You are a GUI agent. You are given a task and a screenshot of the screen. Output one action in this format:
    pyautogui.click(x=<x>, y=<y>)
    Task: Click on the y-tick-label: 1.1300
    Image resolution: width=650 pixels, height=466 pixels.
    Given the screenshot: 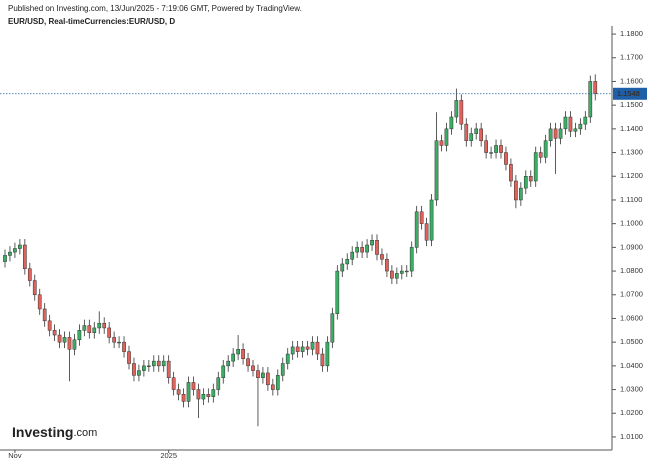 What is the action you would take?
    pyautogui.click(x=631, y=152)
    